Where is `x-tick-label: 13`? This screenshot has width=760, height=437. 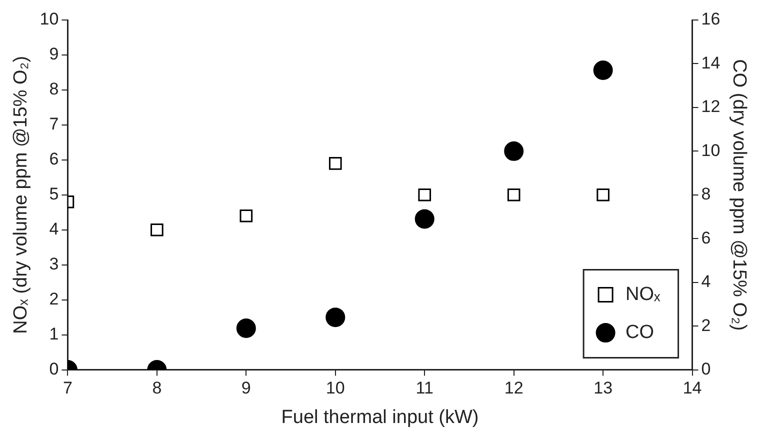 x-tick-label: 13 is located at coordinates (603, 388).